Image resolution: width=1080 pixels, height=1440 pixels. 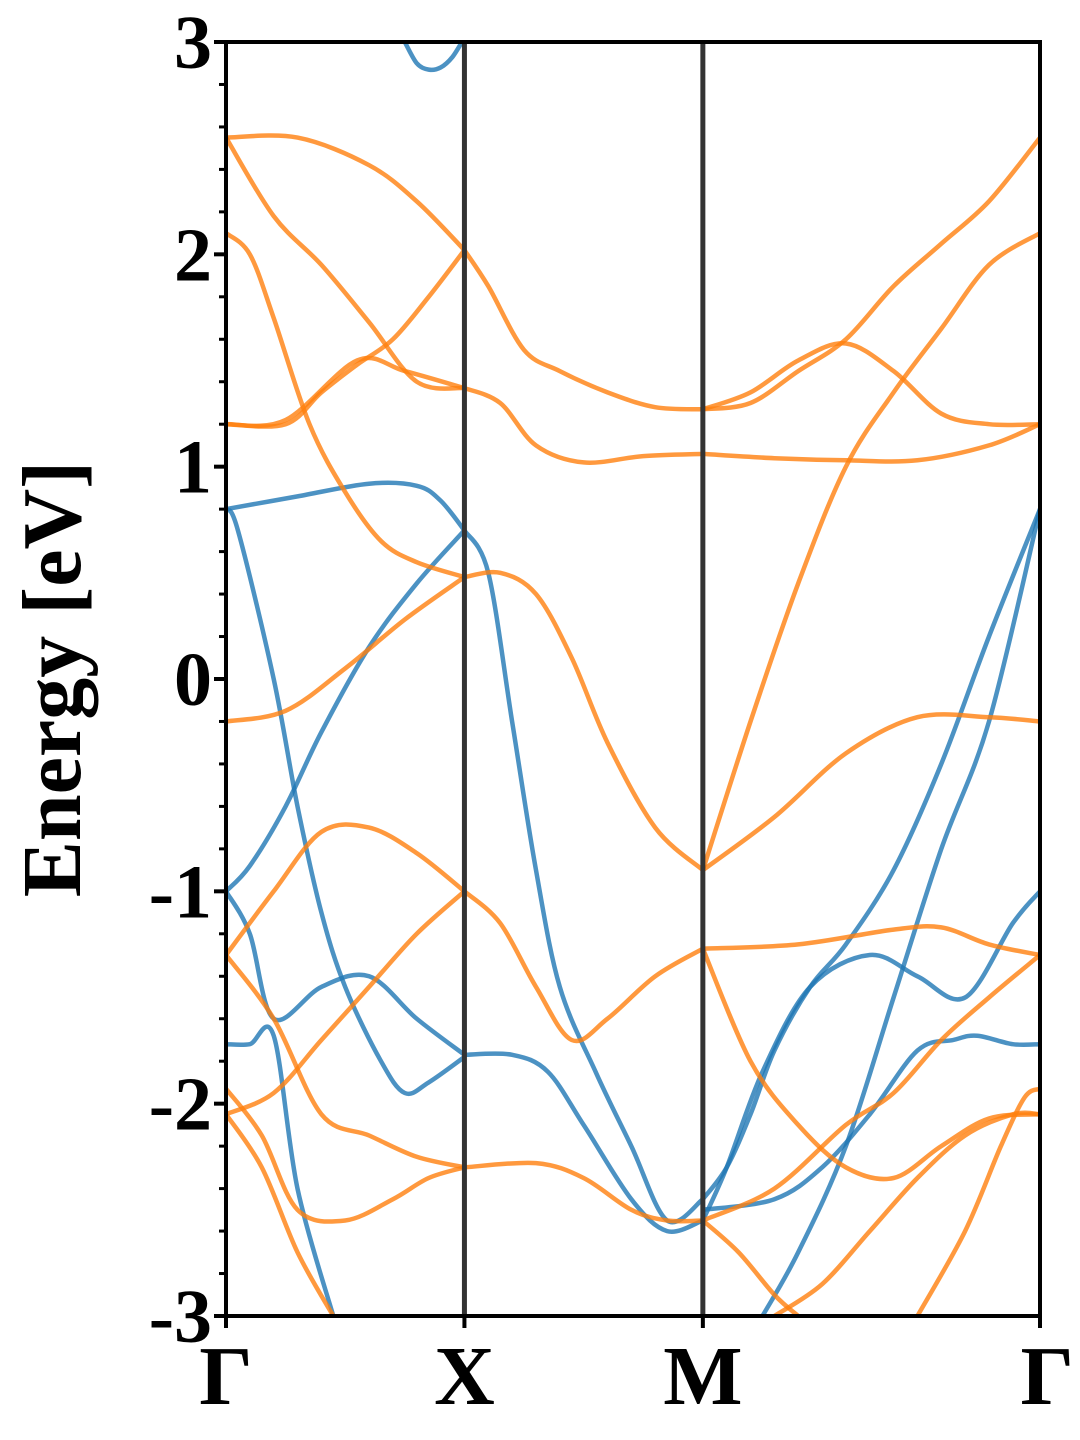 What do you see at coordinates (180, 892) in the screenshot?
I see `y-tick-label: -1` at bounding box center [180, 892].